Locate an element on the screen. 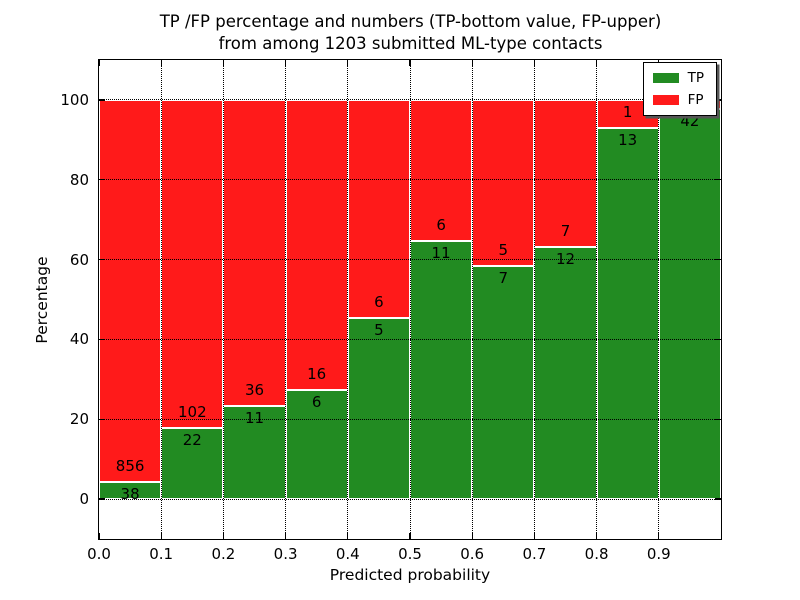  fp-count-label: 102 is located at coordinates (192, 412).